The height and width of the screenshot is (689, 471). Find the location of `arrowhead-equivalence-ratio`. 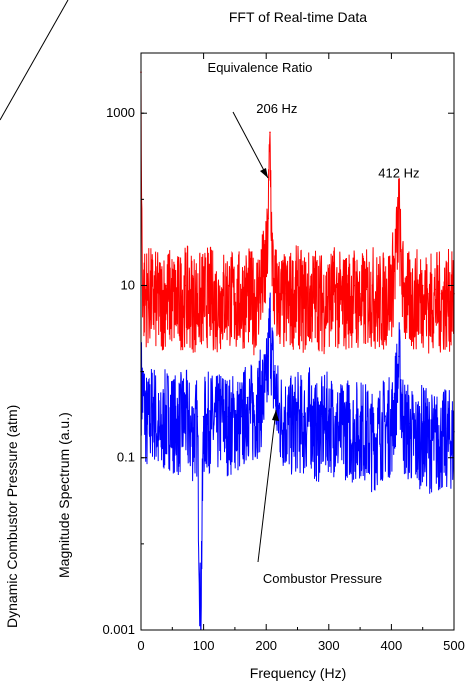

arrowhead-equivalence-ratio is located at coordinates (264, 173).